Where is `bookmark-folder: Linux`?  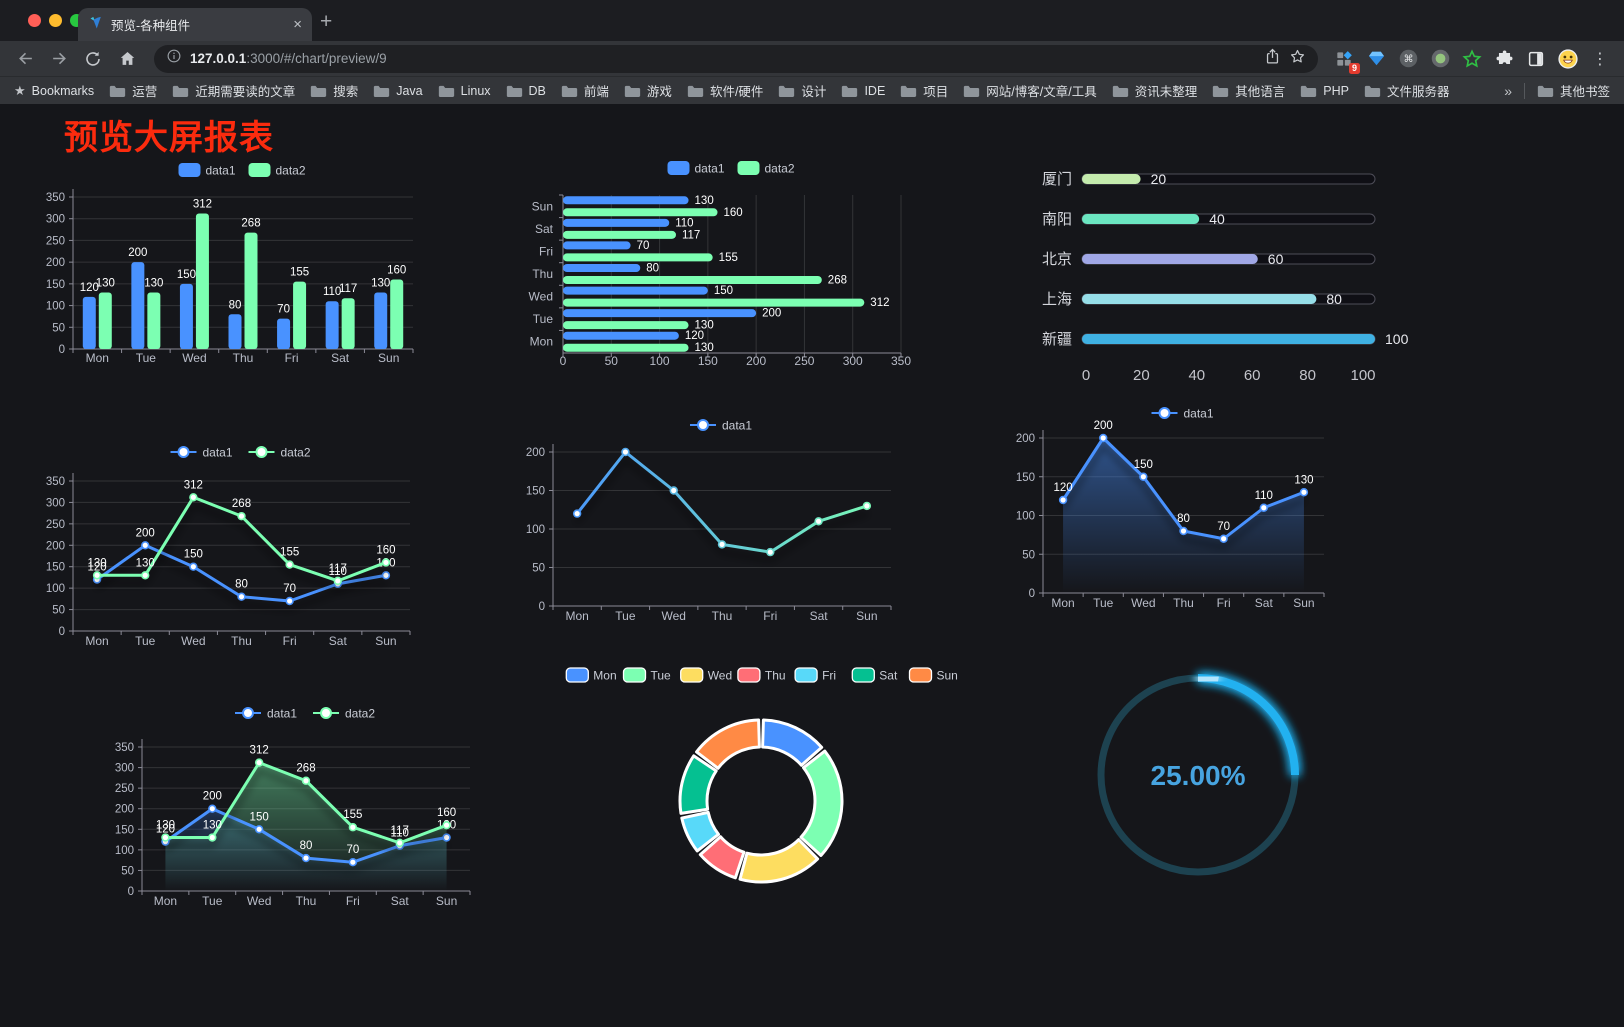 bookmark-folder: Linux is located at coordinates (464, 91).